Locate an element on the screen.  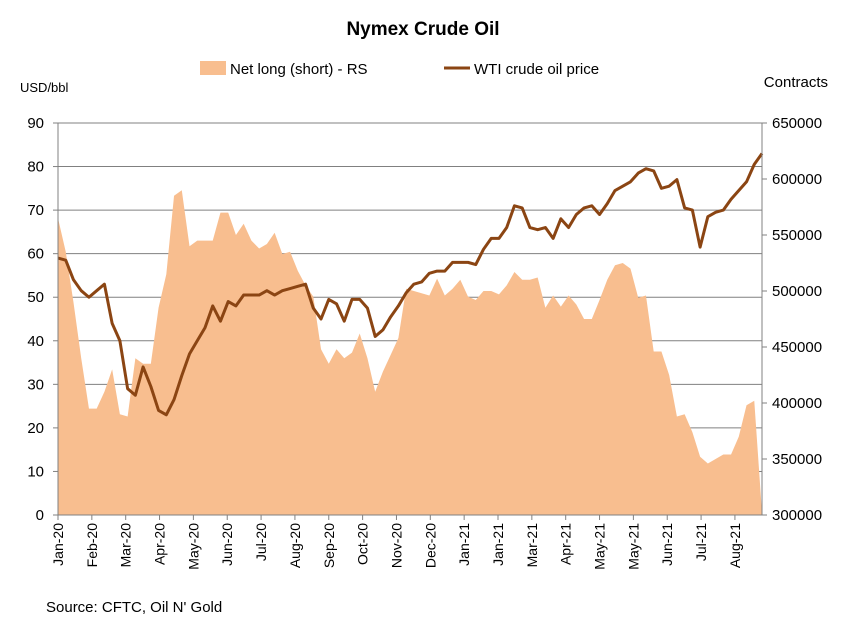
x-tick-label-20: Aug-21 is located at coordinates (735, 545).